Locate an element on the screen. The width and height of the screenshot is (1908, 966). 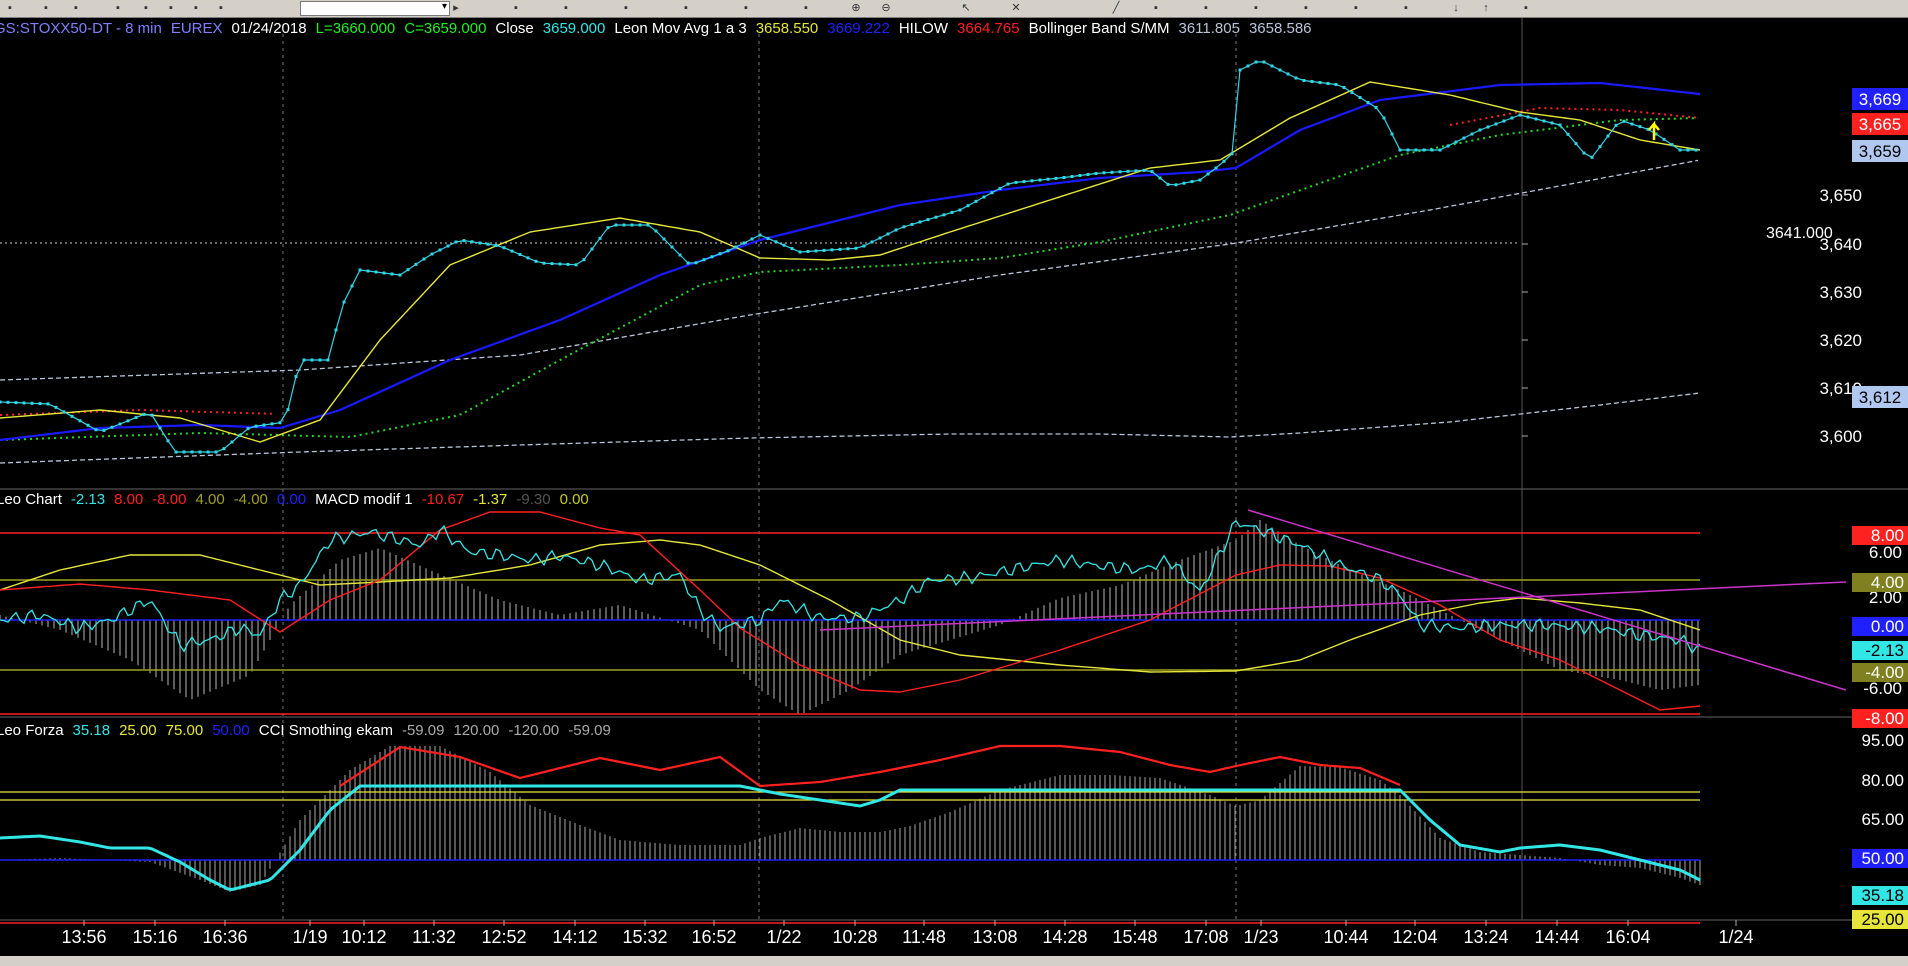
y-axis-tick-label: 80.00 is located at coordinates (1882, 780).